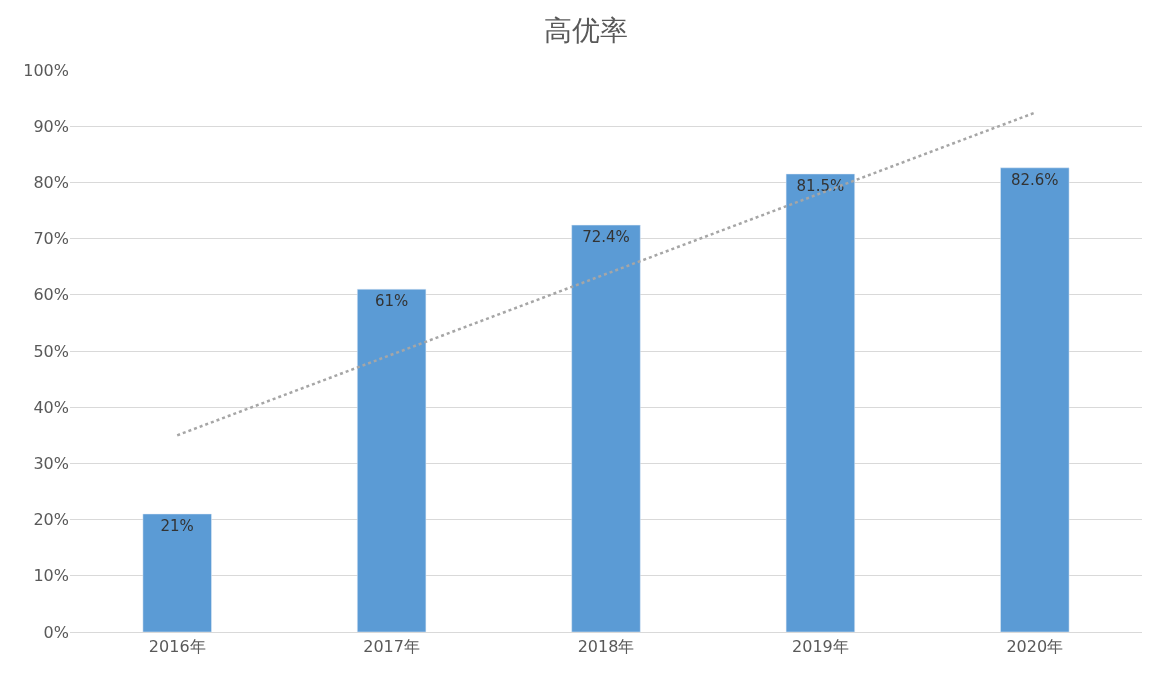  What do you see at coordinates (606, 237) in the screenshot?
I see `data-label: 72.4%` at bounding box center [606, 237].